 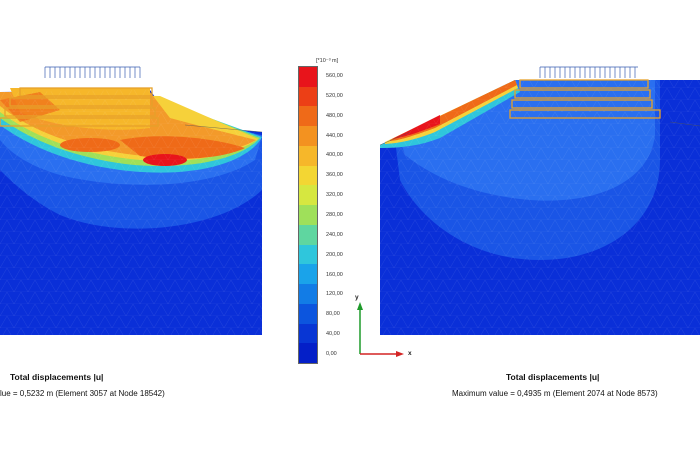 What do you see at coordinates (331, 354) in the screenshot?
I see `legend-tick-label: 0,00` at bounding box center [331, 354].